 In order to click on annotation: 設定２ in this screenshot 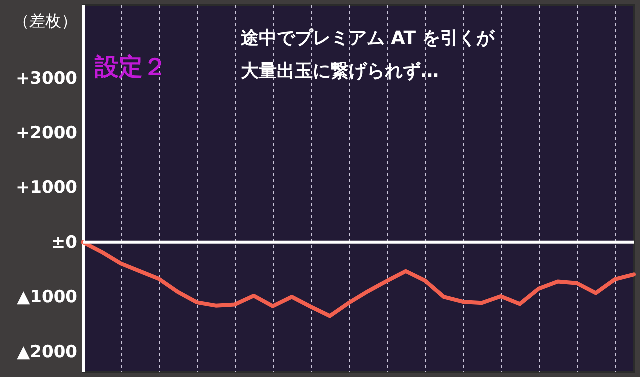, I will do `click(130, 67)`.